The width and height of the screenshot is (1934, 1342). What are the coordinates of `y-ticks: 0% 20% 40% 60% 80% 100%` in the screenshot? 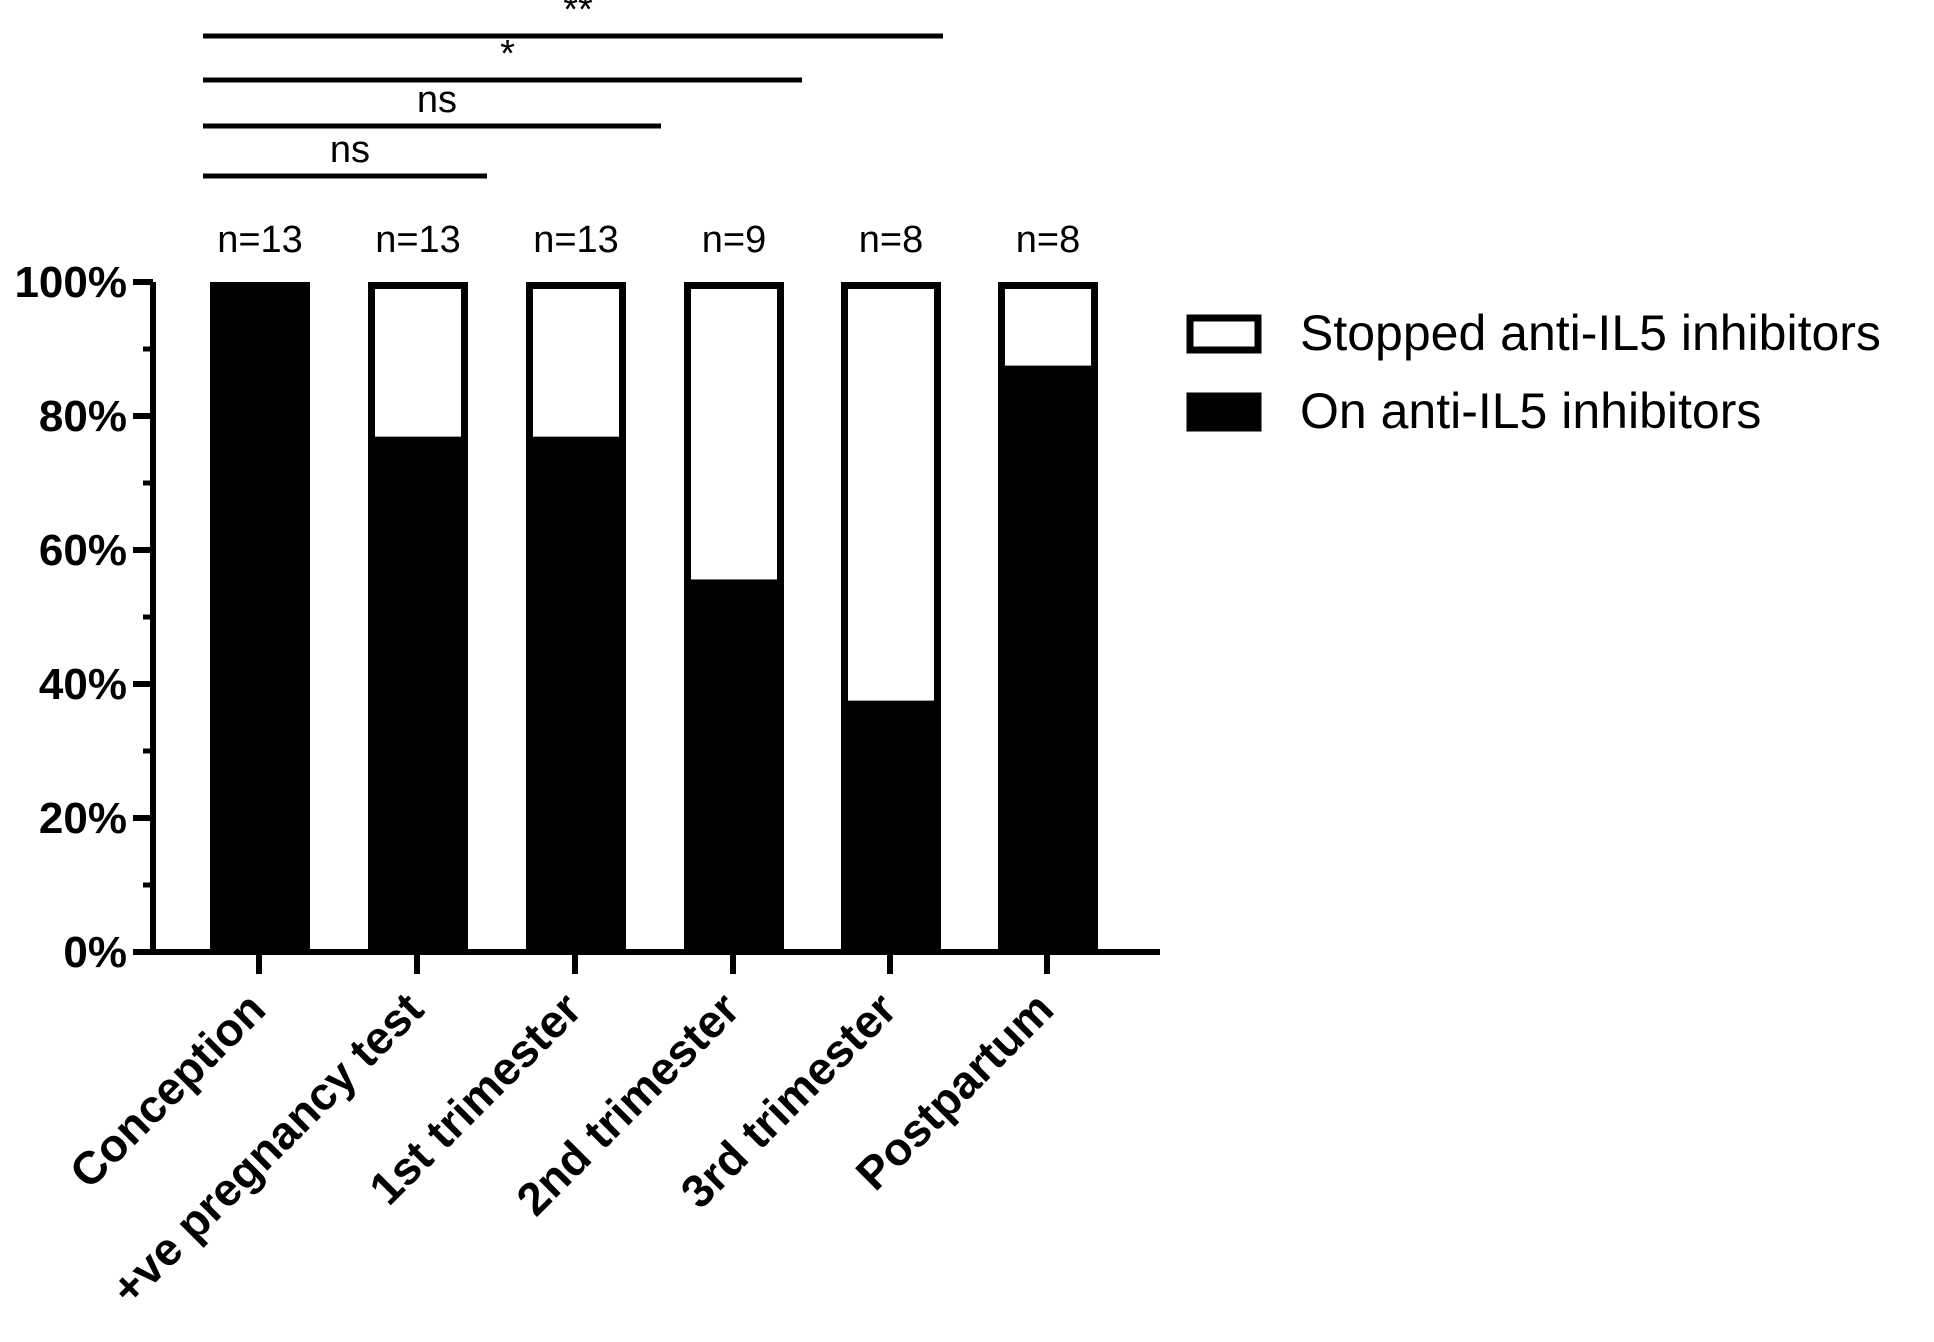 It's located at (83, 617).